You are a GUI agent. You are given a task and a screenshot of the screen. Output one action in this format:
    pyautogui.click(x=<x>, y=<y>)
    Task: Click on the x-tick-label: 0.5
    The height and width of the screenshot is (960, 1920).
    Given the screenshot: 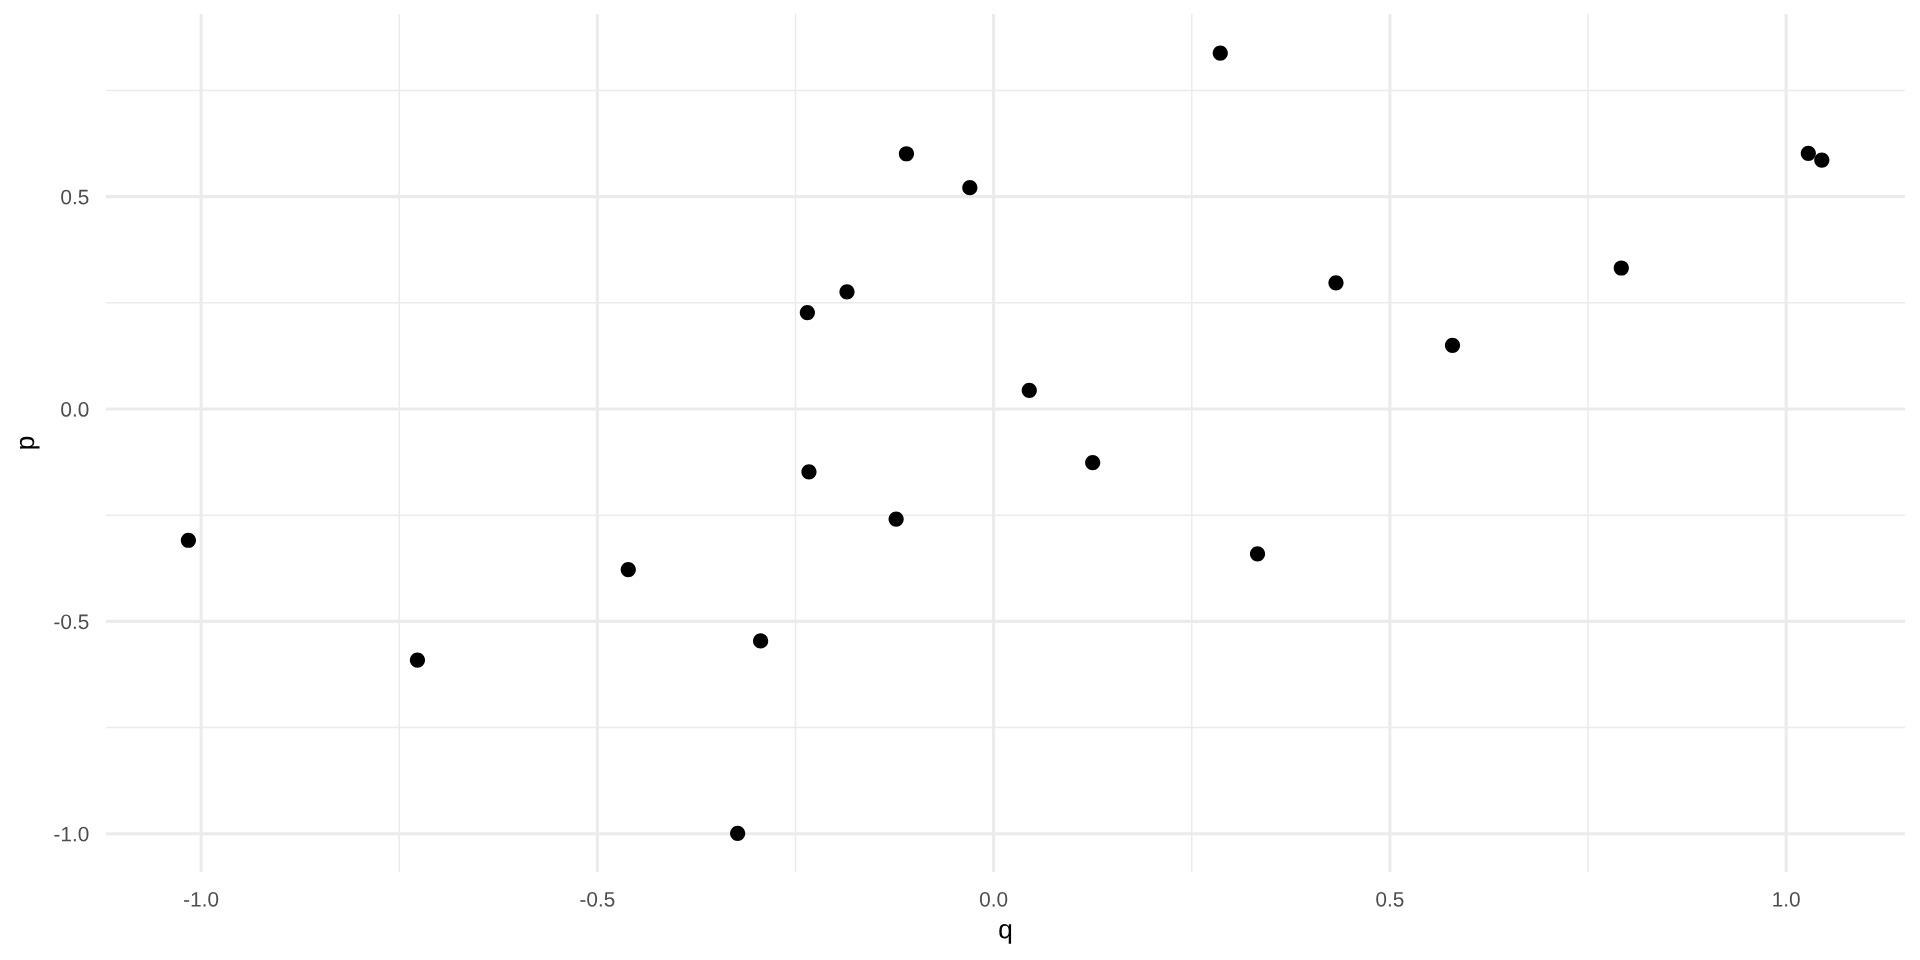 What is the action you would take?
    pyautogui.click(x=1390, y=899)
    